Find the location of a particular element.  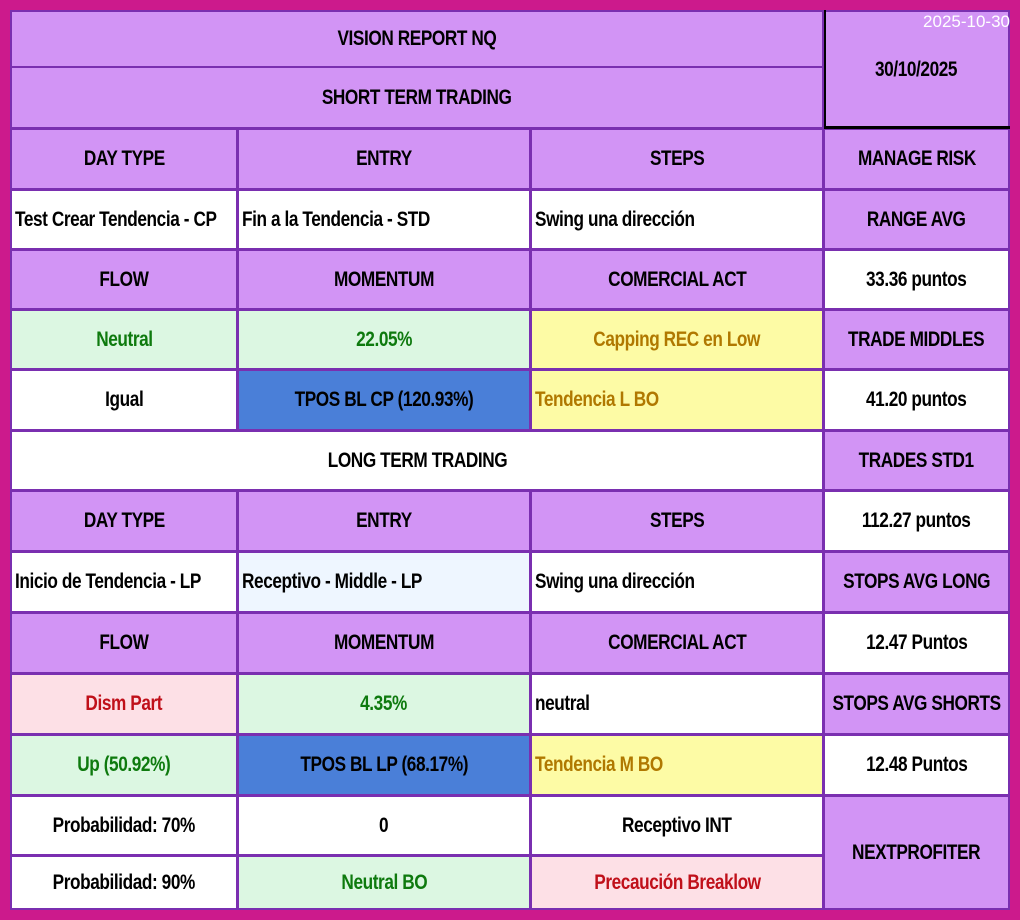

long-tpos-value: TPOS BL LP (68.17%) is located at coordinates (384, 765).